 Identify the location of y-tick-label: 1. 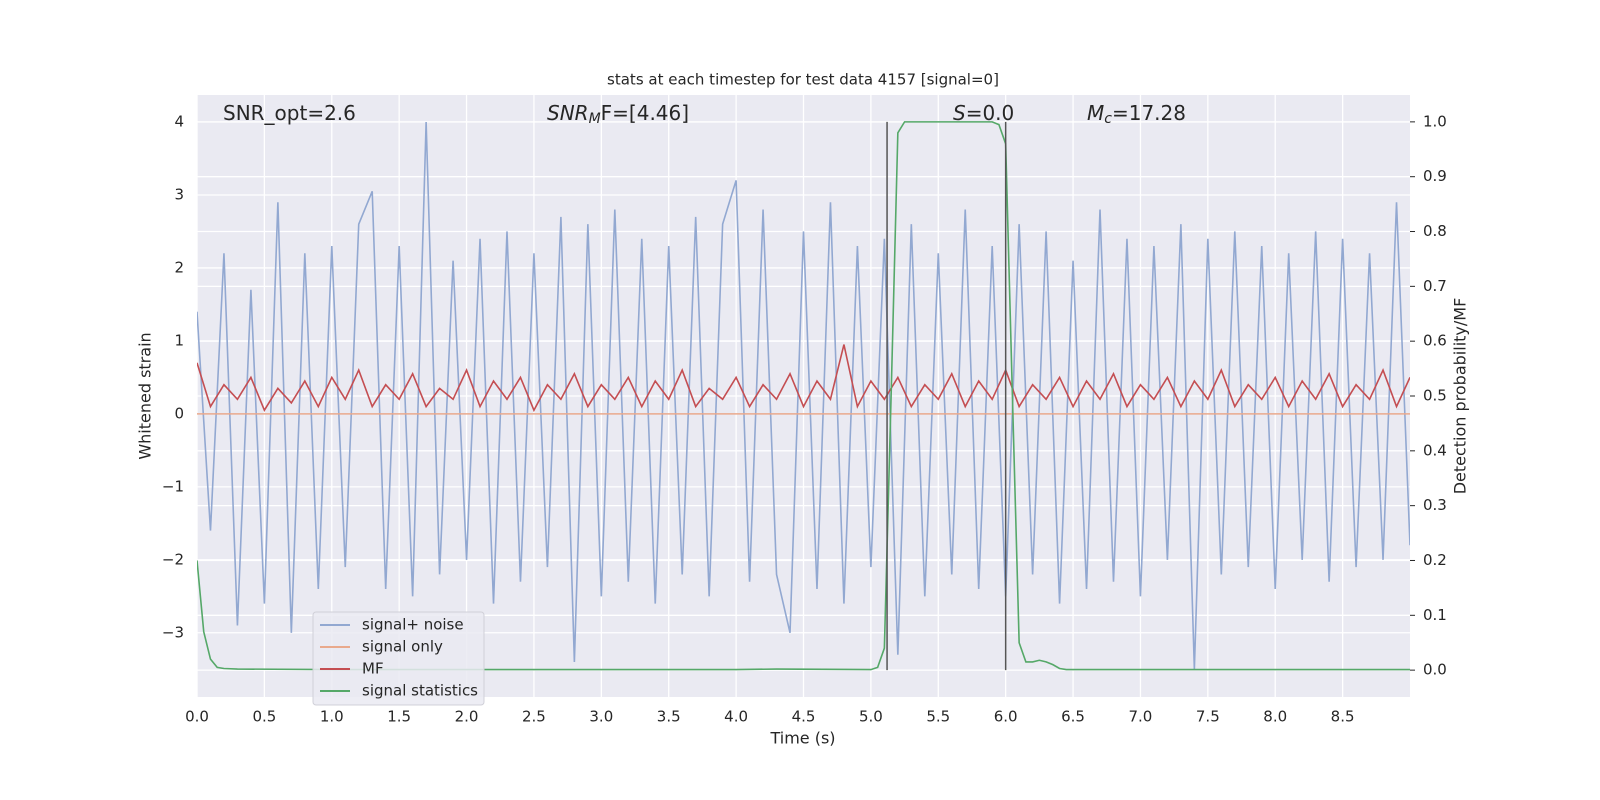
(179, 340).